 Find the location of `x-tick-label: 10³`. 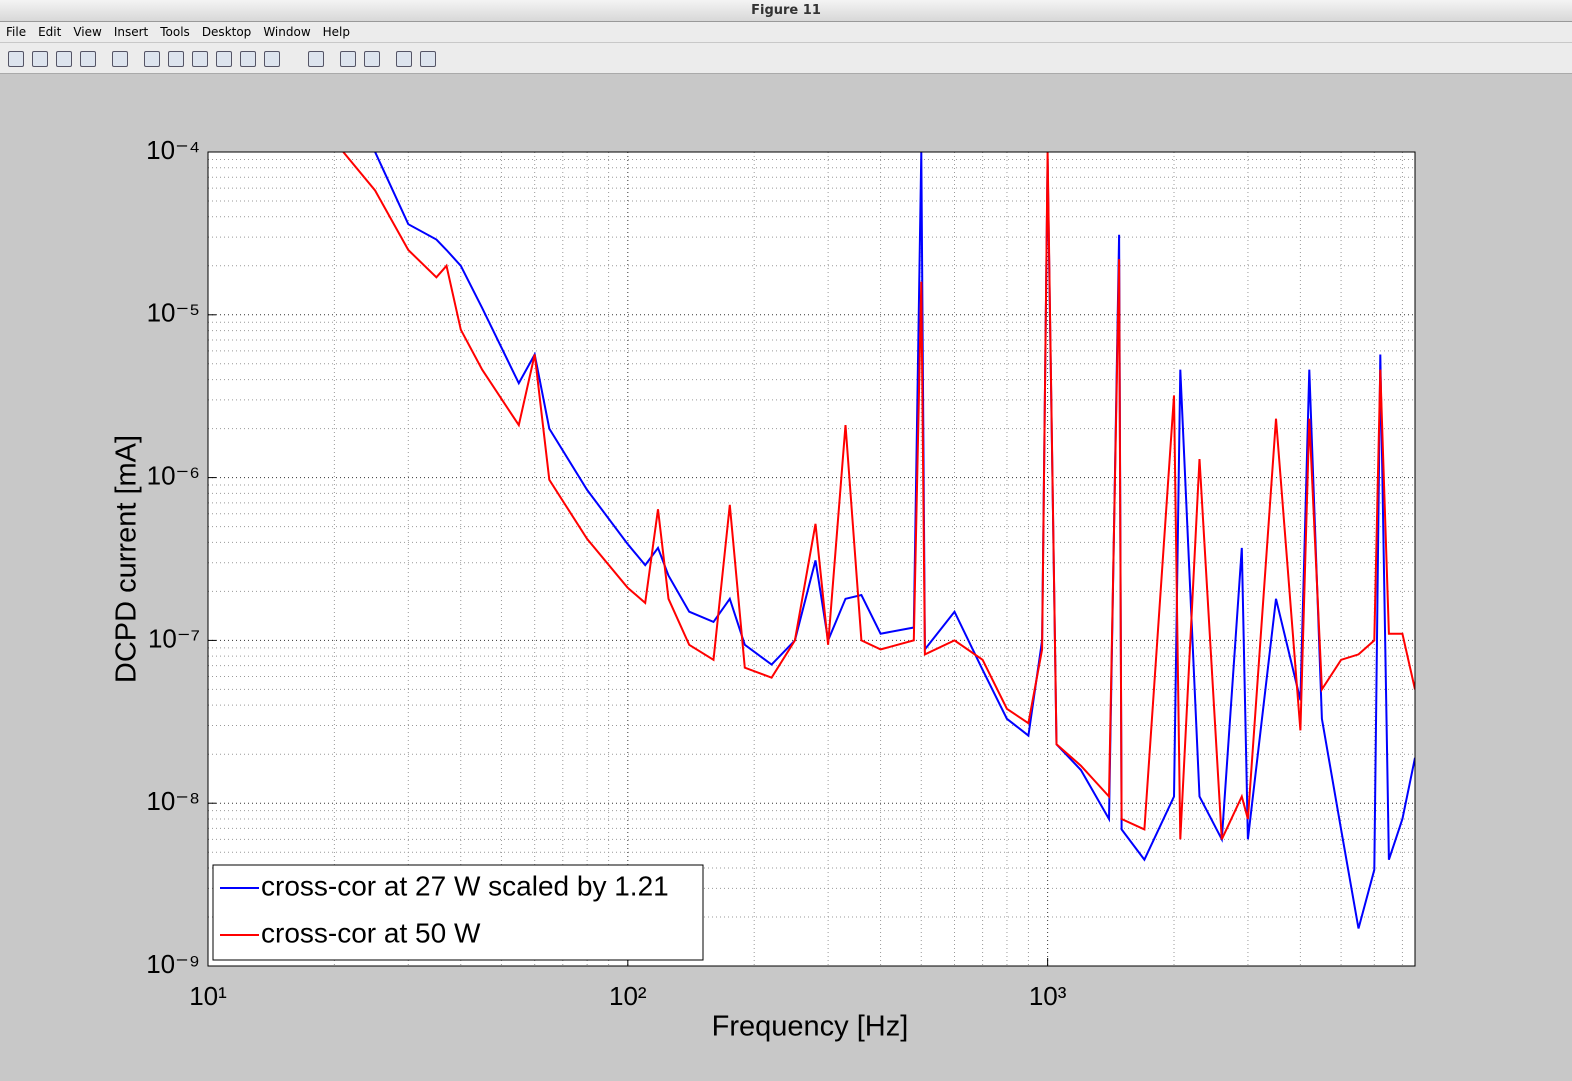

x-tick-label: 10³ is located at coordinates (1048, 996).